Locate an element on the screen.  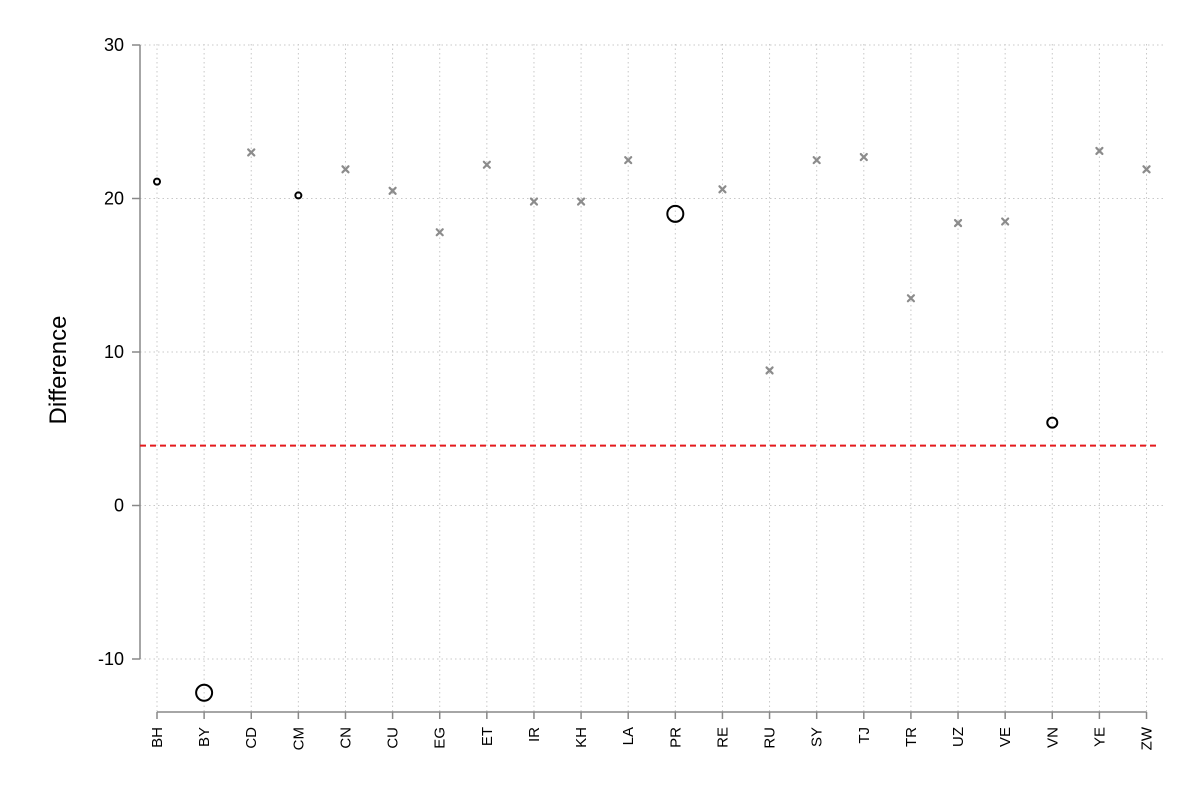
x-tick-label: BH is located at coordinates (157, 737).